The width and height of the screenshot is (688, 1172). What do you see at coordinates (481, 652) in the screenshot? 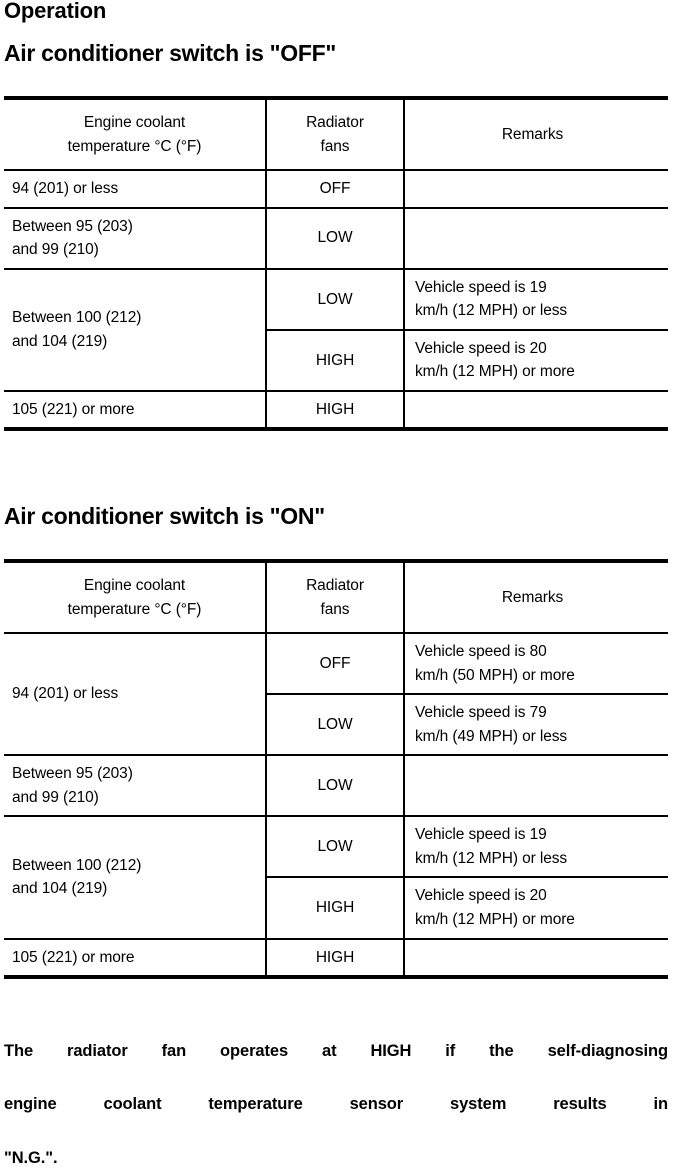
I see `cell-remark-line1: Vehicle speed is 80` at bounding box center [481, 652].